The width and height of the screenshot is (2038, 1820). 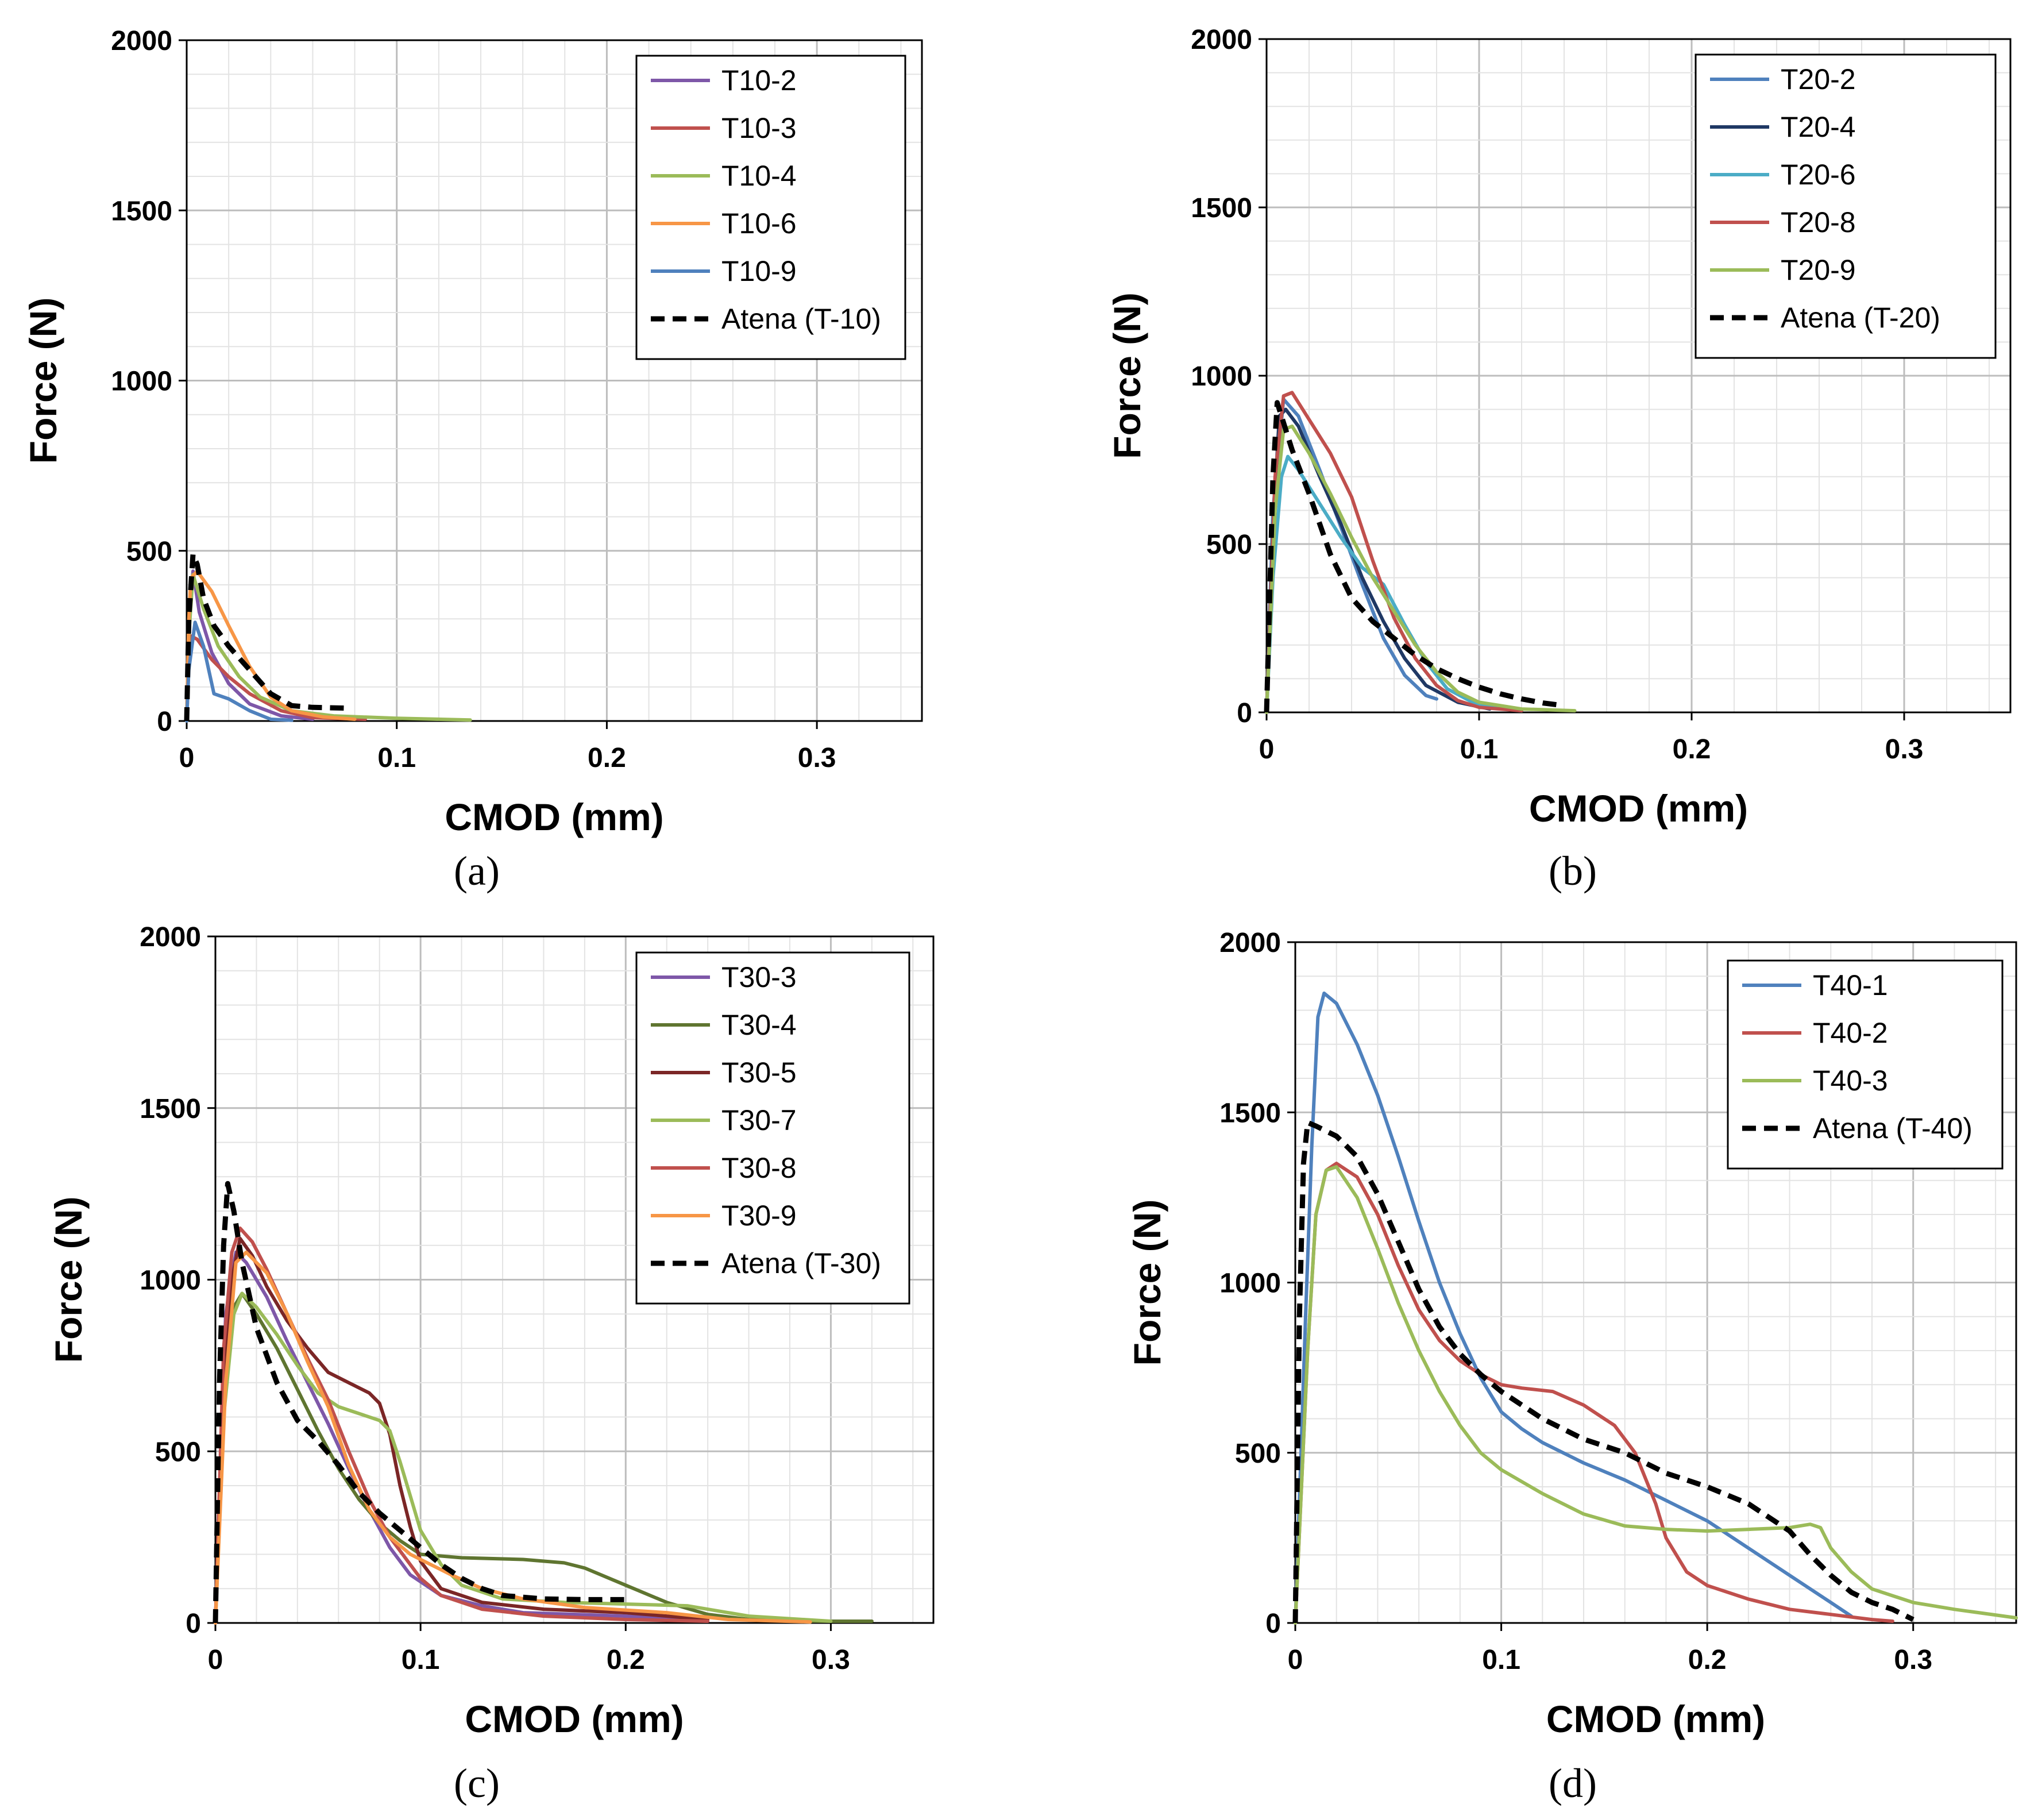 What do you see at coordinates (801, 319) in the screenshot?
I see `legend-label: Atena (T-10)` at bounding box center [801, 319].